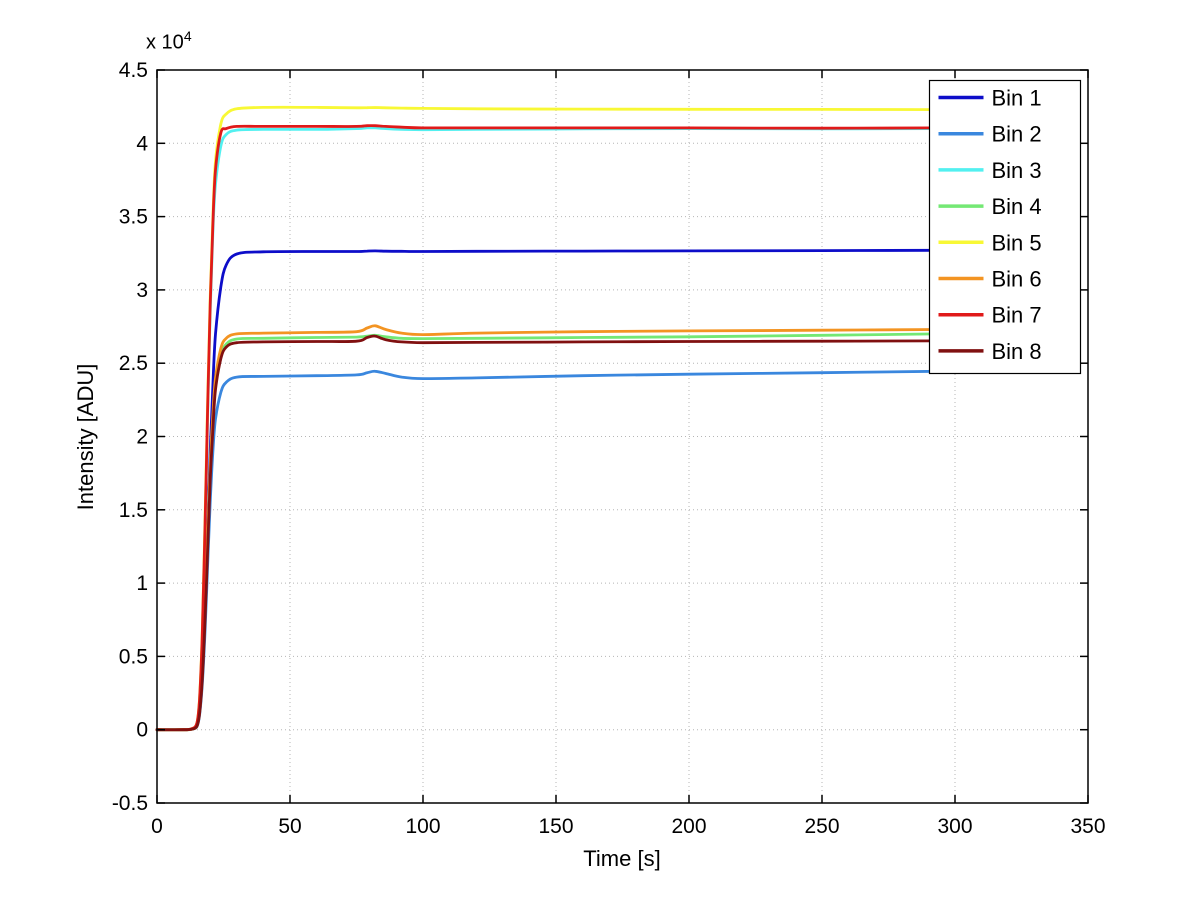  Describe the element at coordinates (157, 826) in the screenshot. I see `x-tick-label: 0` at that location.